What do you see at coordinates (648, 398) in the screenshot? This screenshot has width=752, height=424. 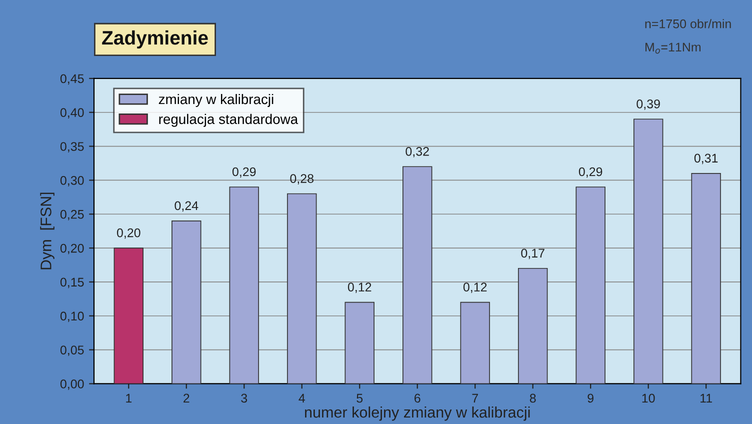 I see `x-tick-label: 10` at bounding box center [648, 398].